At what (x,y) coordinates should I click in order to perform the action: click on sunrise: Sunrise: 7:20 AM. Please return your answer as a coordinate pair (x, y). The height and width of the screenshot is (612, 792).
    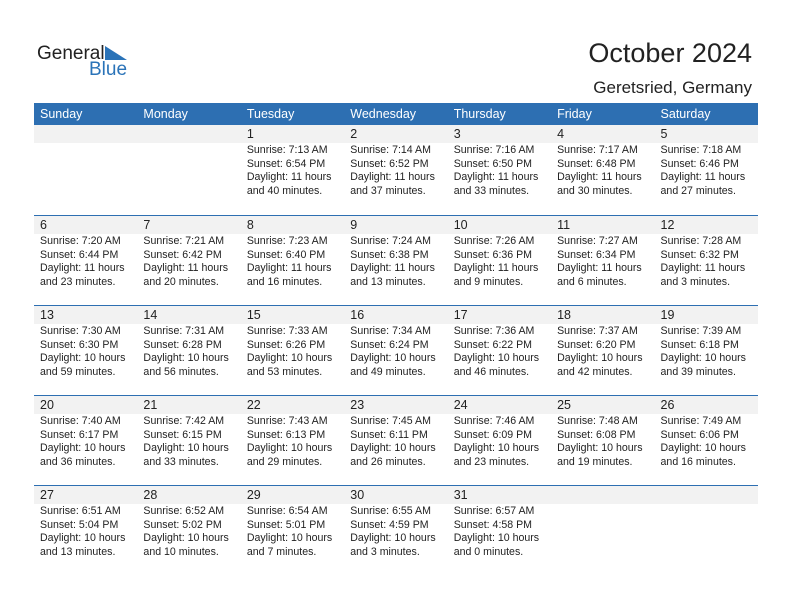
    Looking at the image, I should click on (80, 241).